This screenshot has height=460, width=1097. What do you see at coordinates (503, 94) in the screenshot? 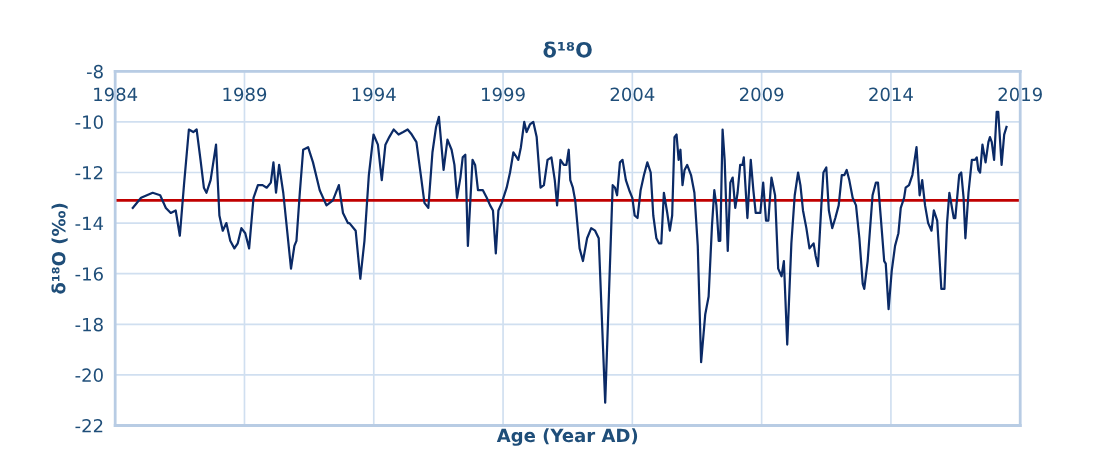
I see `x-tick-label: 1999` at bounding box center [503, 94].